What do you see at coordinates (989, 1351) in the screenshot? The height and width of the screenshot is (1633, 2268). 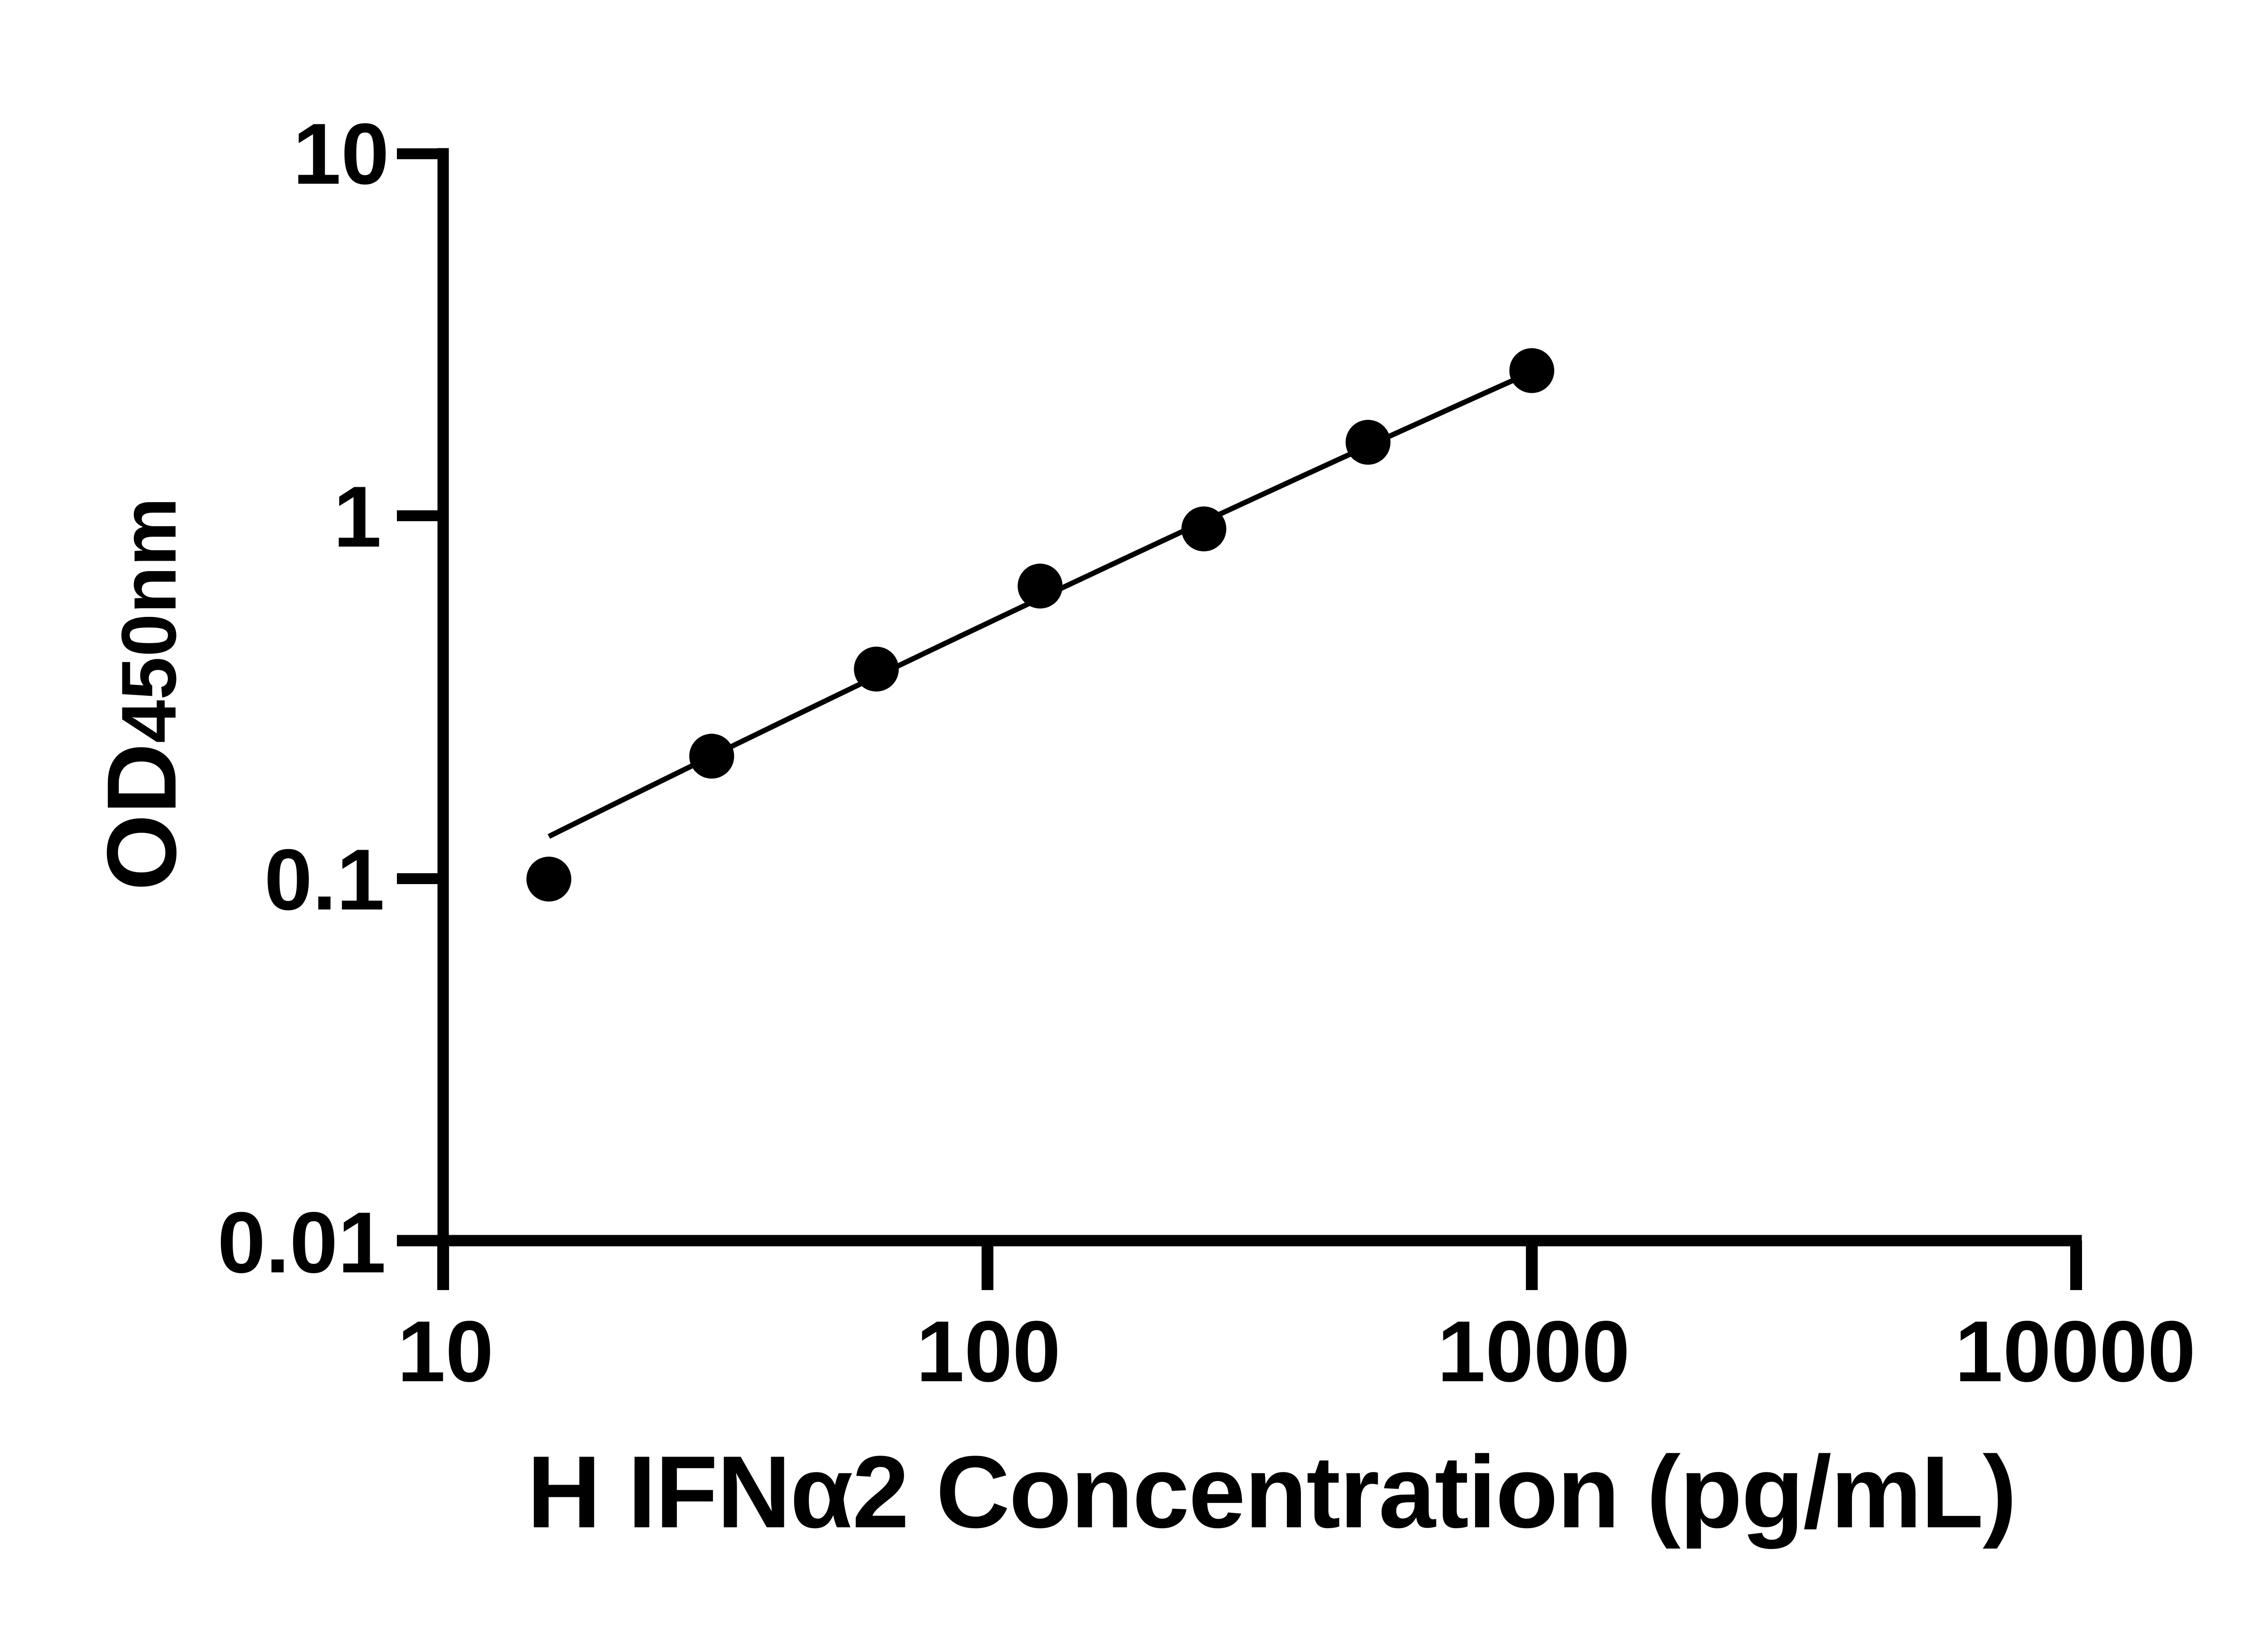 I see `svg-text: 100` at bounding box center [989, 1351].